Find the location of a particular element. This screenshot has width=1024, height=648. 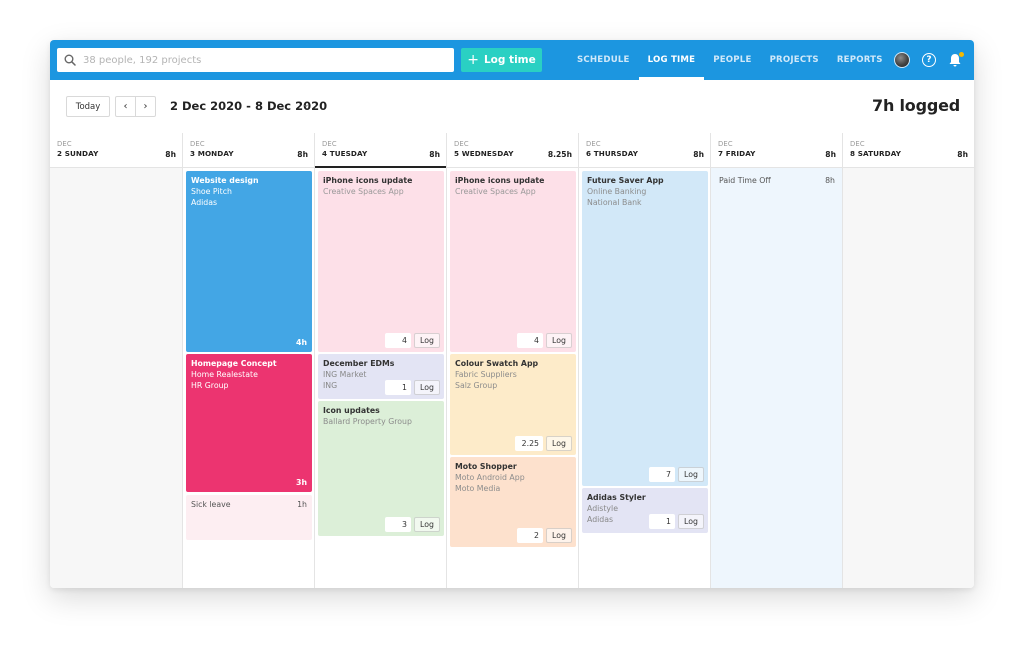

nav-icons: ? is located at coordinates (929, 60).